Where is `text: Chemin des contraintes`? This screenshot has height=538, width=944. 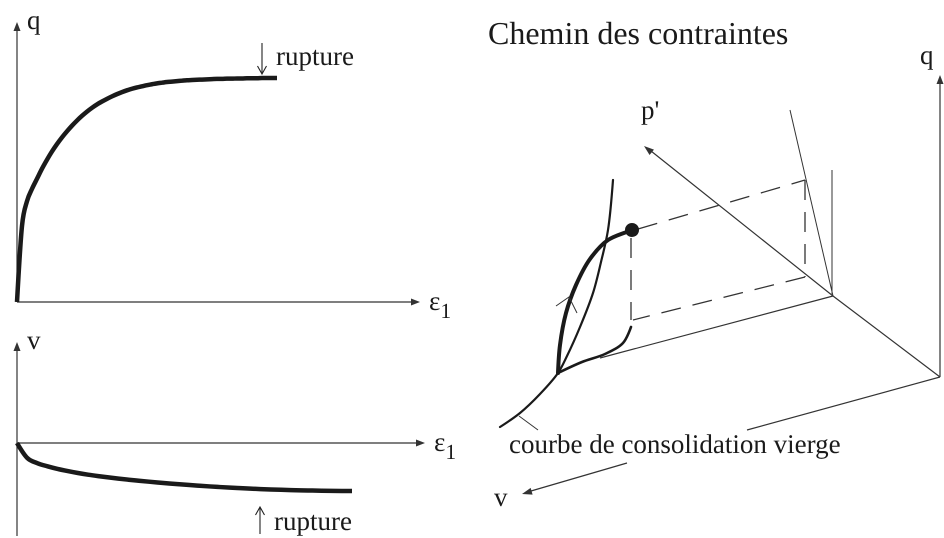
text: Chemin des contraintes is located at coordinates (638, 33).